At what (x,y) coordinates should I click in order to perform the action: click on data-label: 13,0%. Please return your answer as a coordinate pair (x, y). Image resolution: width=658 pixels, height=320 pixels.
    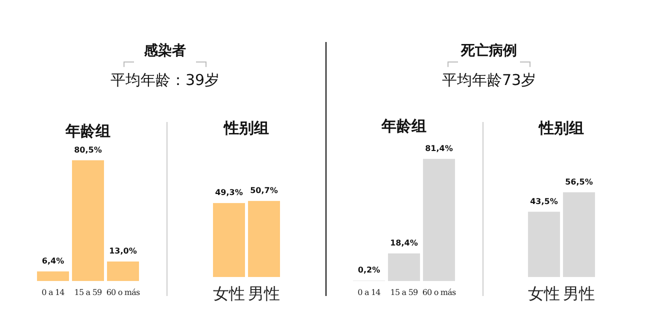
    Looking at the image, I should click on (123, 251).